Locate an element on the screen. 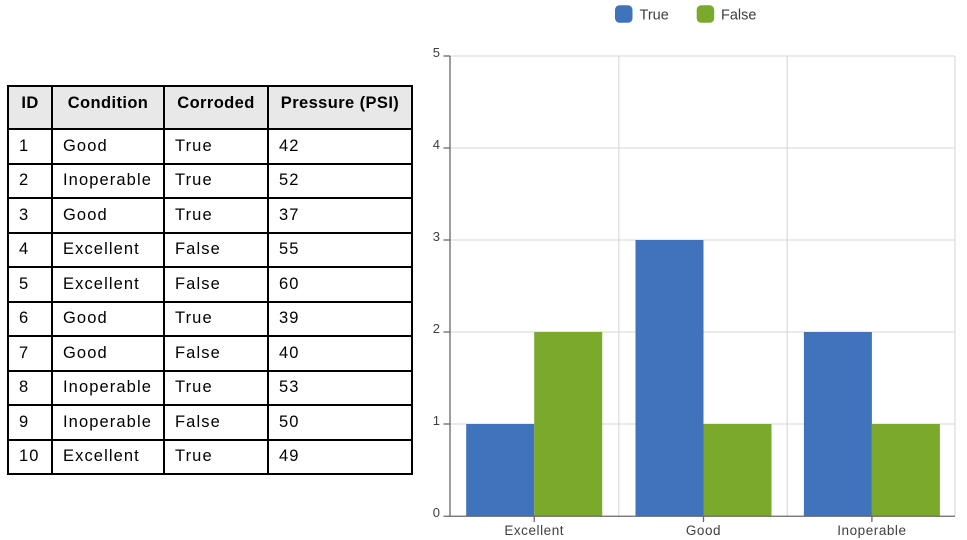  svg-text: 3 is located at coordinates (436, 236).